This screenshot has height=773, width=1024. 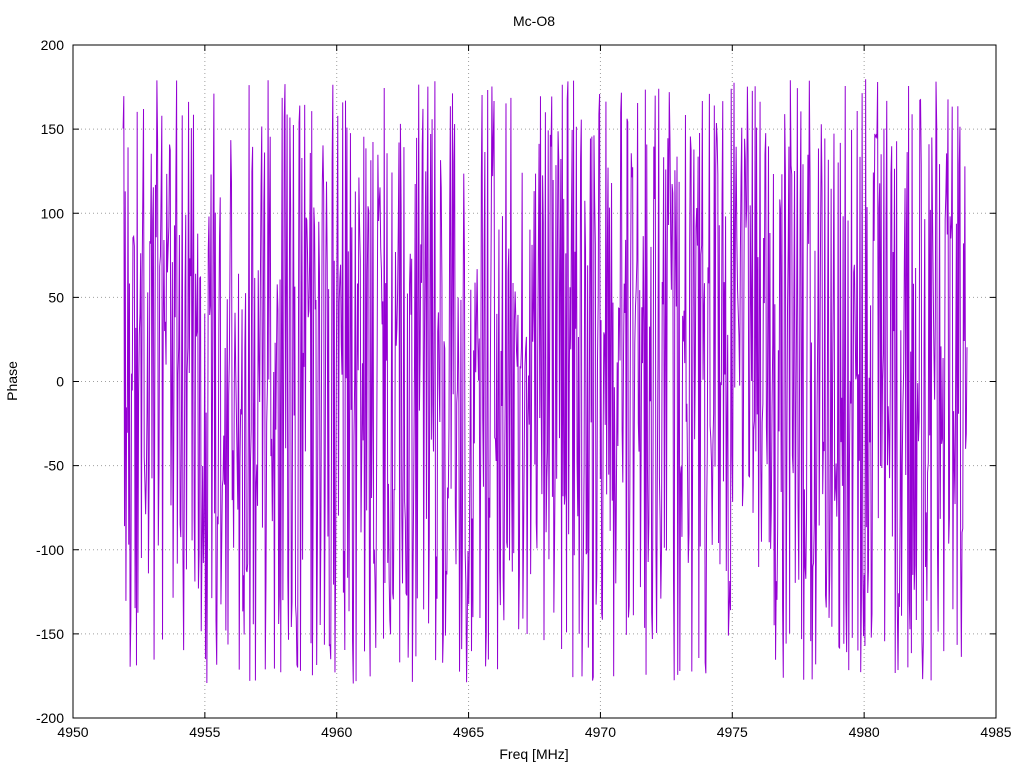 I want to click on x-tick-label: 4985, so click(x=995, y=732).